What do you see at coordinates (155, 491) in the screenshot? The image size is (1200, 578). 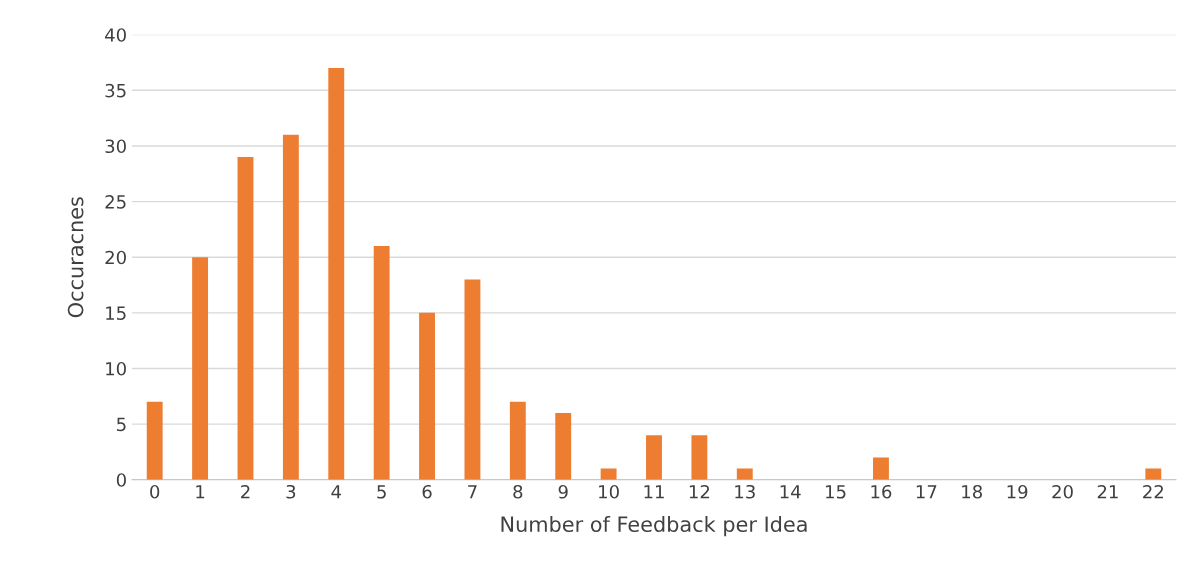 I see `x-tick-label: 0` at bounding box center [155, 491].